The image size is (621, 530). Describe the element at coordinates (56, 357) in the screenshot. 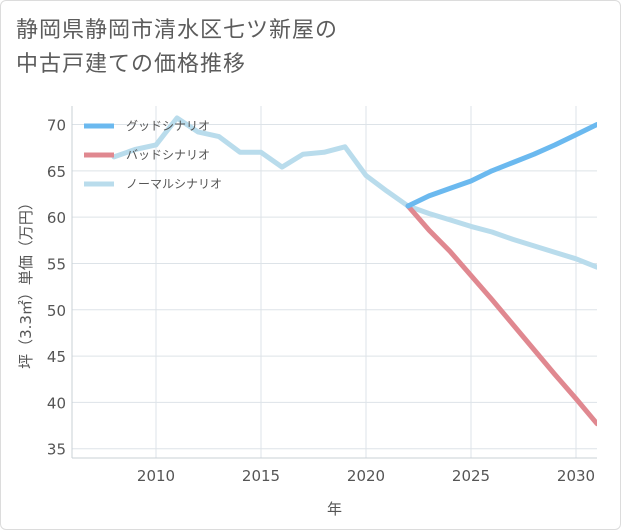

I see `y-tick-label: 45` at that location.